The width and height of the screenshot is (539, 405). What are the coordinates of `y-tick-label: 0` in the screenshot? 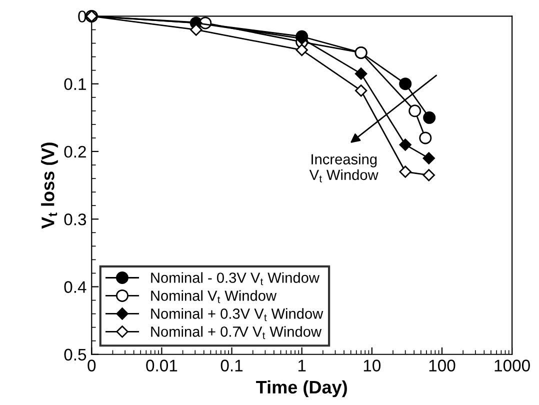 It's located at (82, 16).